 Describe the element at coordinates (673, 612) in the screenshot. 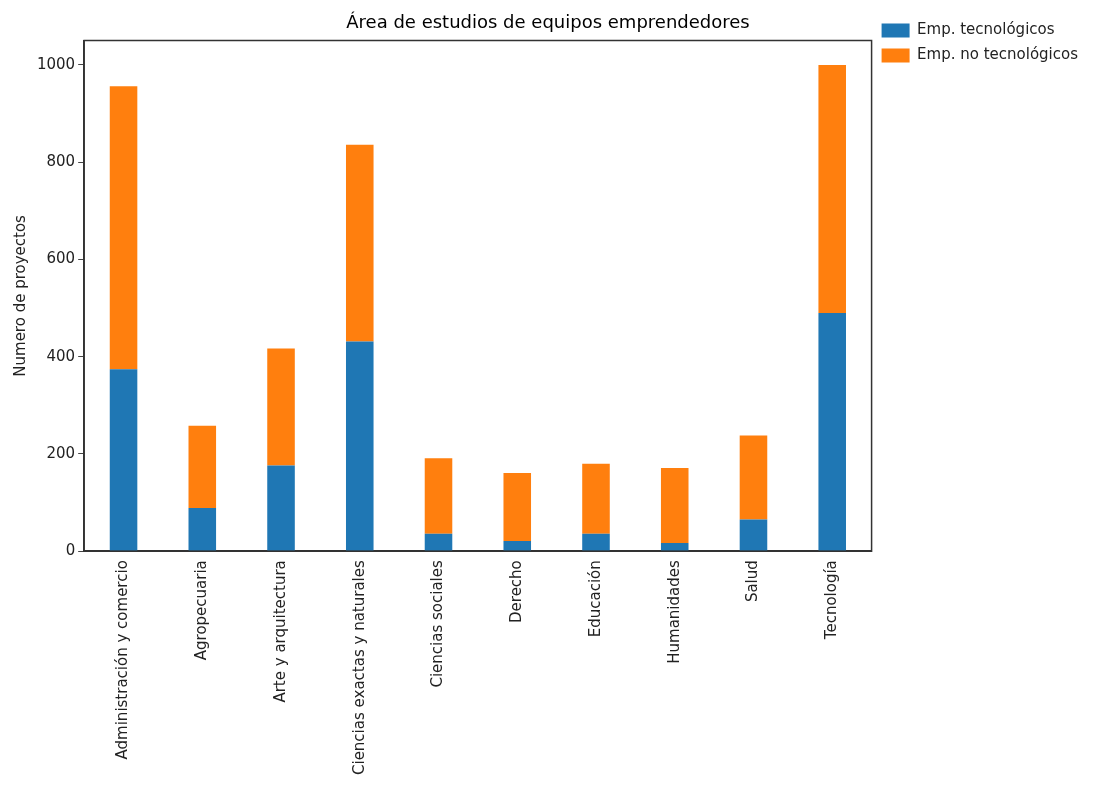

I see `x-tick-label: Humanidades` at that location.